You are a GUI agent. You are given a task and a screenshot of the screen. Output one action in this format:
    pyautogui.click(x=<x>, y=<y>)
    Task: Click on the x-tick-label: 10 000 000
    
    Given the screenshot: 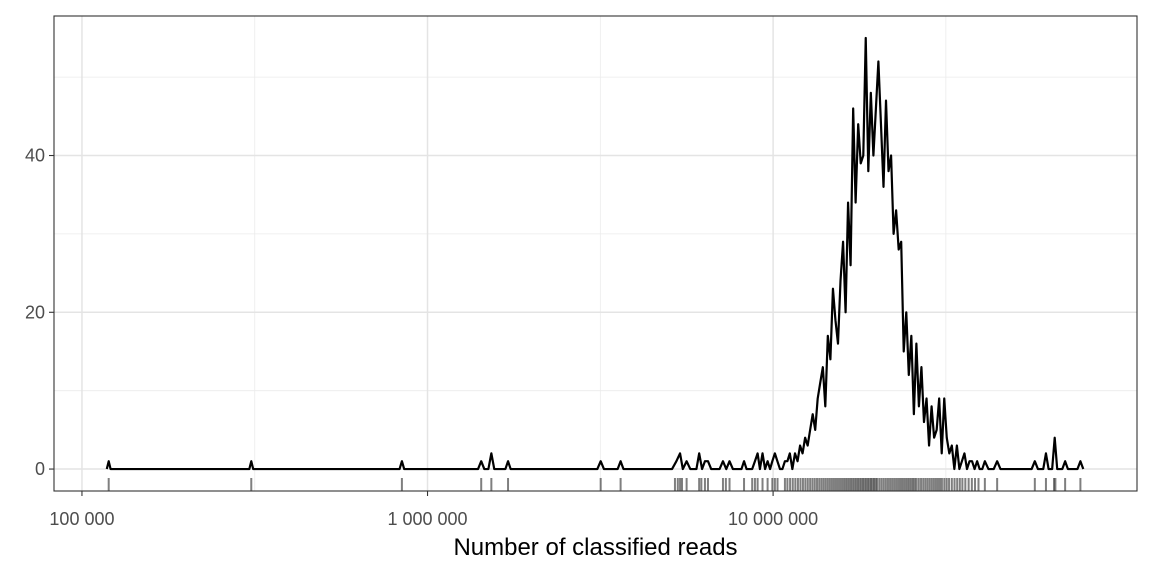 What is the action you would take?
    pyautogui.click(x=773, y=519)
    